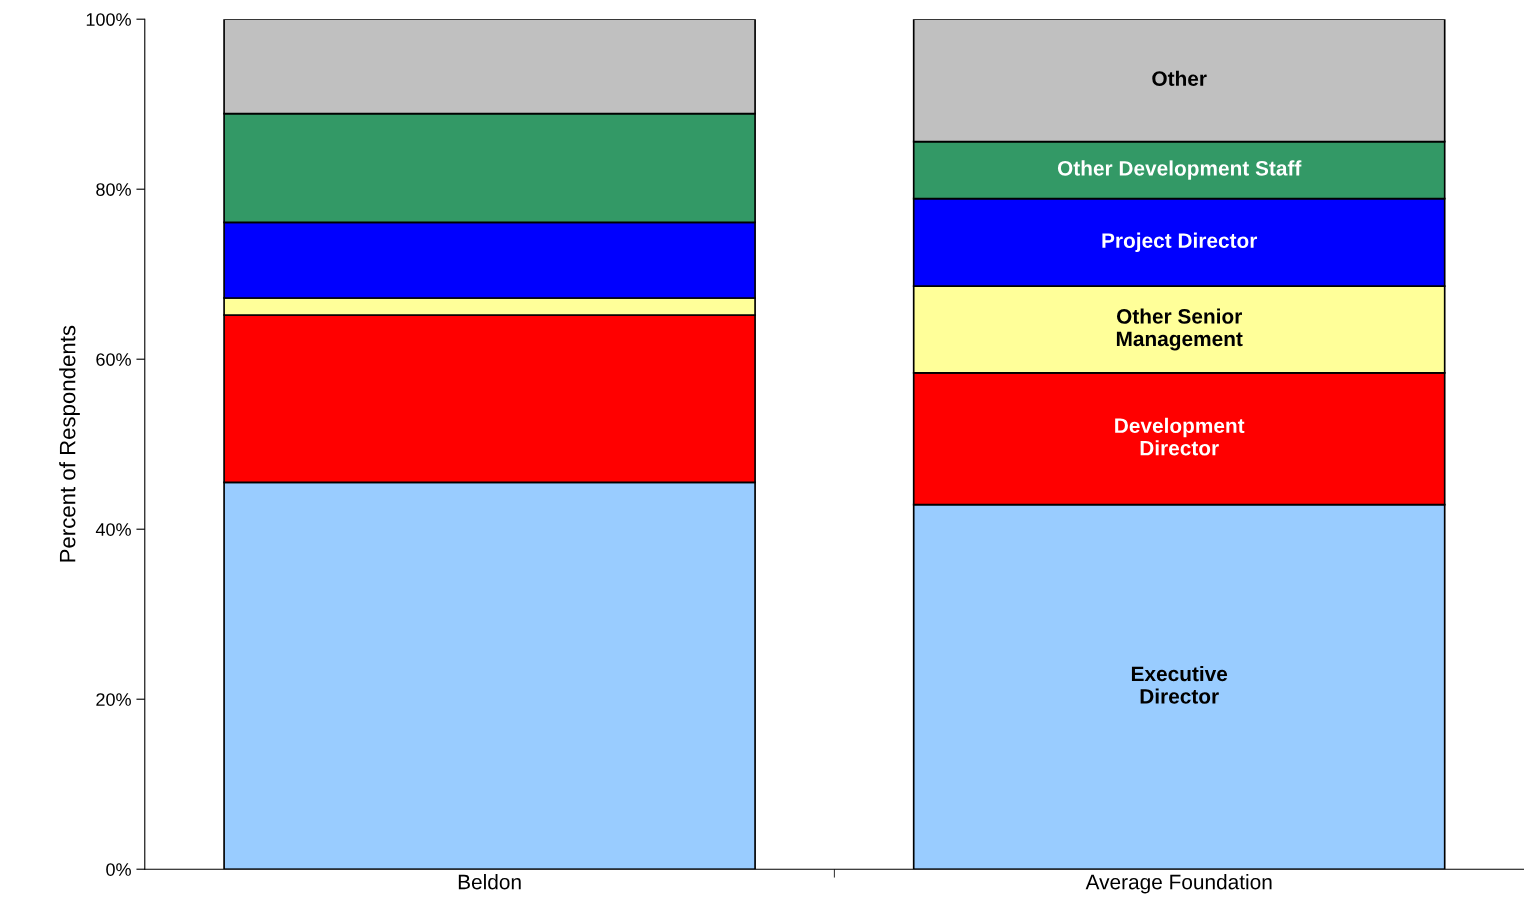 The image size is (1524, 914). What do you see at coordinates (113, 359) in the screenshot?
I see `y-tick-label: 60%` at bounding box center [113, 359].